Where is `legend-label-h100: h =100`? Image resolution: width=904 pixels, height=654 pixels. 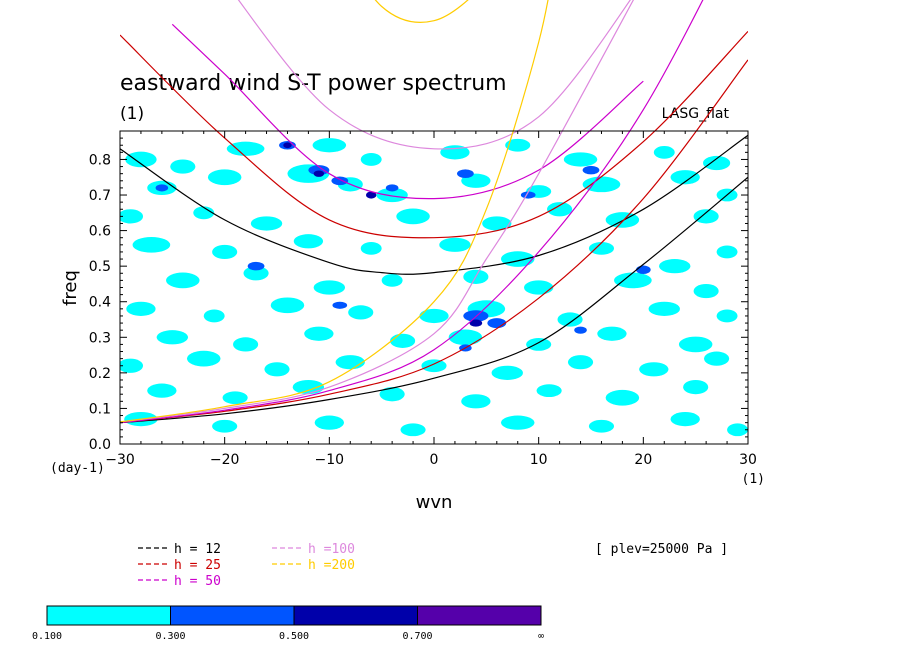 legend-label-h100: h =100 is located at coordinates (331, 549).